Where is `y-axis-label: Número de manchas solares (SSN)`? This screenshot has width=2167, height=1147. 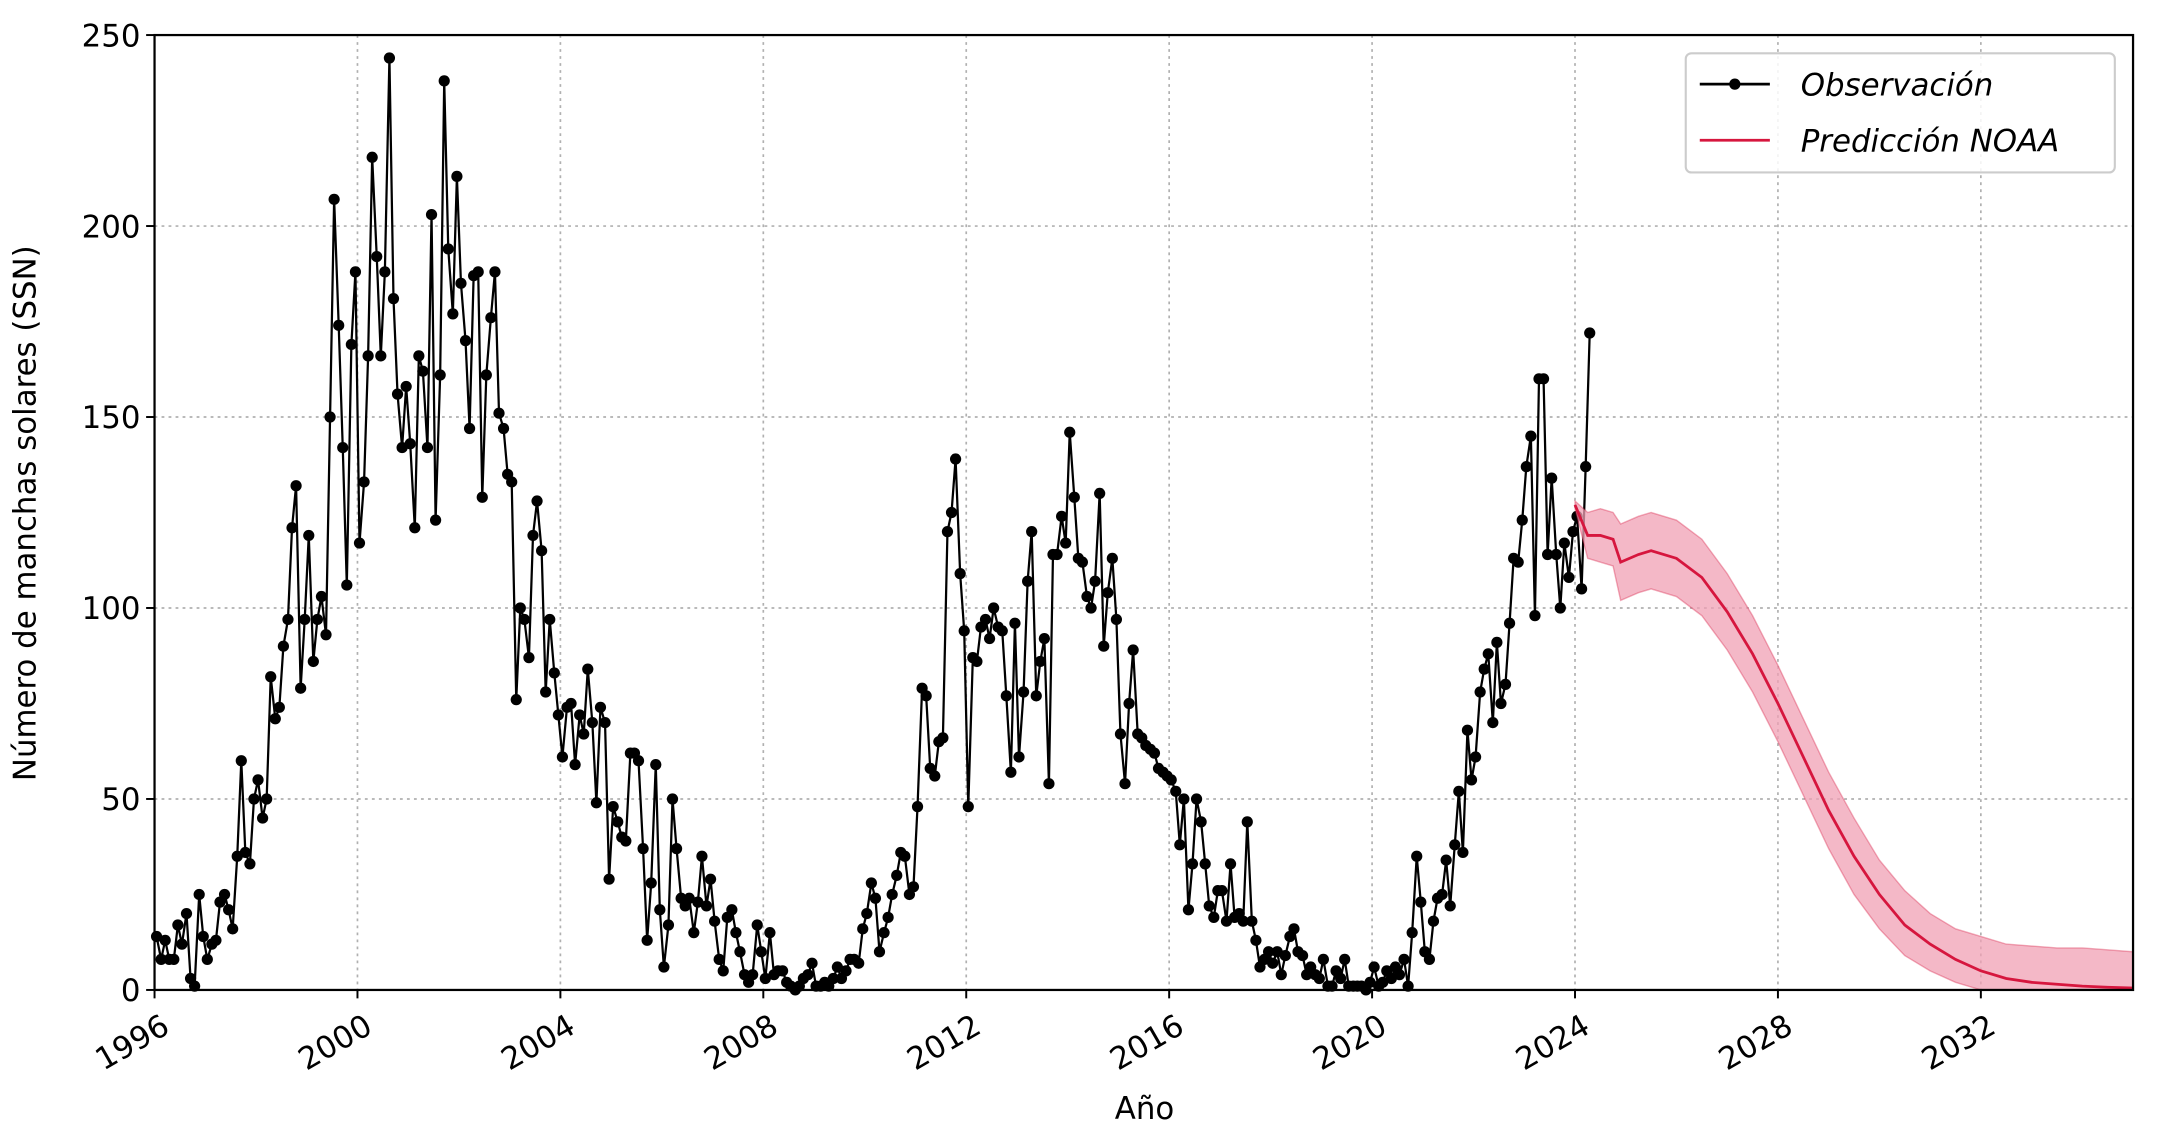 y-axis-label: Número de manchas solares (SSN) is located at coordinates (25, 513).